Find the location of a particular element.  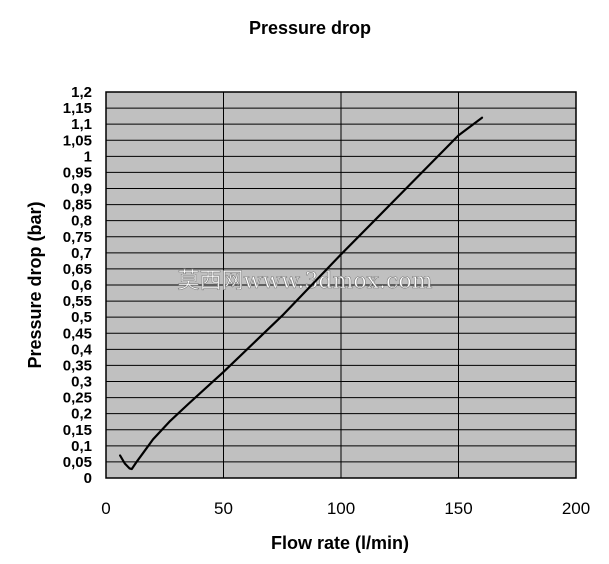

y-axis-label: Pressure drop (bar) is located at coordinates (35, 284).